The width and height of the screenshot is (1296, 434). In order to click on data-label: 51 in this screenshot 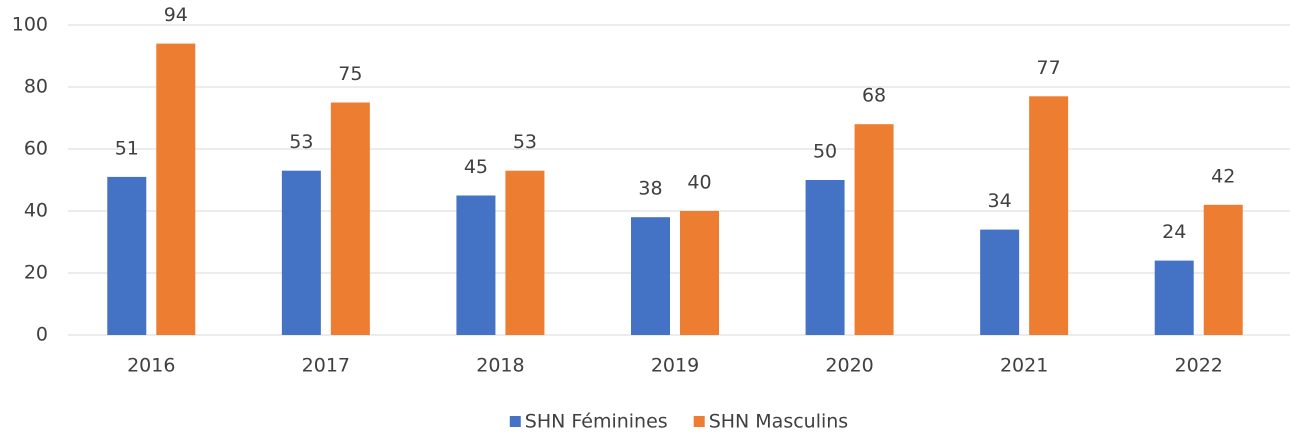, I will do `click(127, 148)`.